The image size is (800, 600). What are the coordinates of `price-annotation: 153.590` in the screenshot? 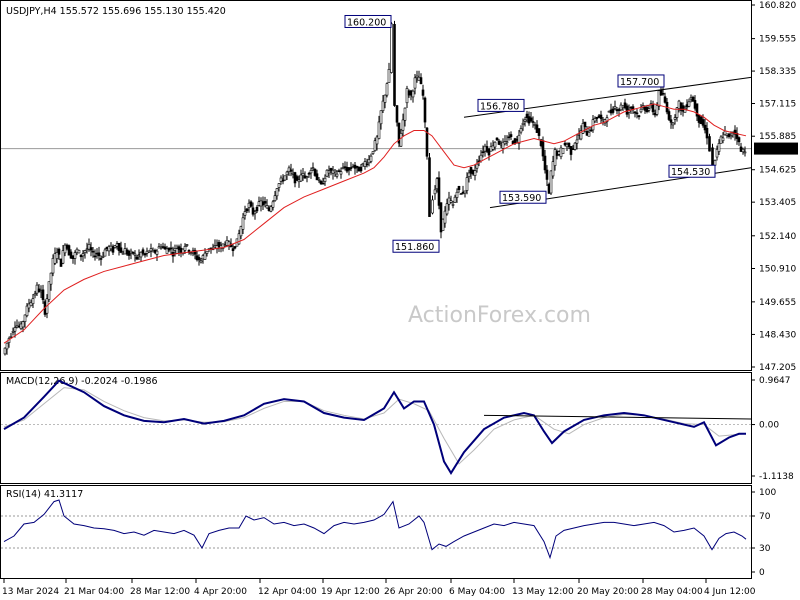 It's located at (523, 197).